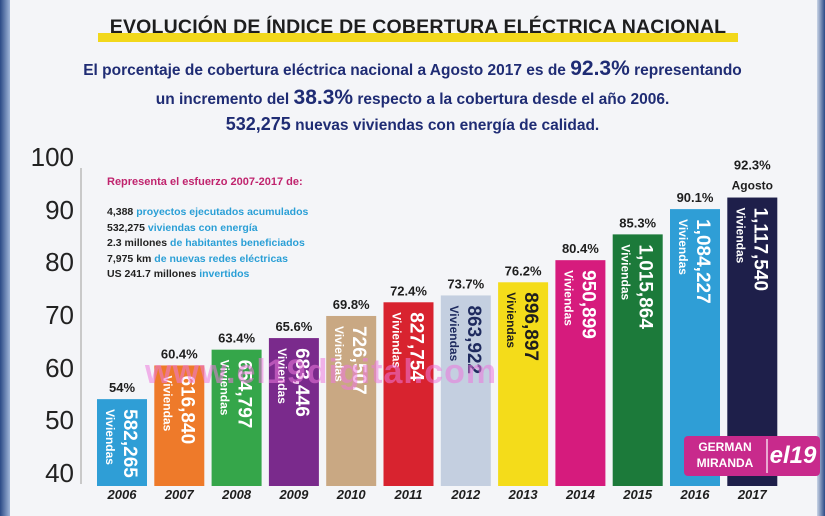 The image size is (825, 516). Describe the element at coordinates (725, 463) in the screenshot. I see `credit-line-2: MIRANDA` at that location.